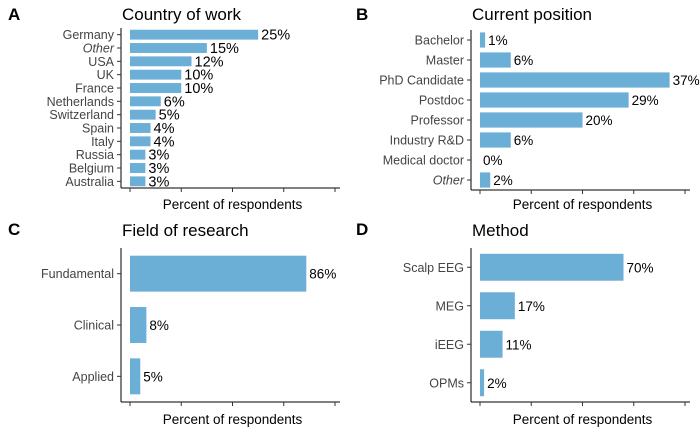 This screenshot has height=432, width=700. What do you see at coordinates (433, 268) in the screenshot?
I see `category-label: Scalp EEG` at bounding box center [433, 268].